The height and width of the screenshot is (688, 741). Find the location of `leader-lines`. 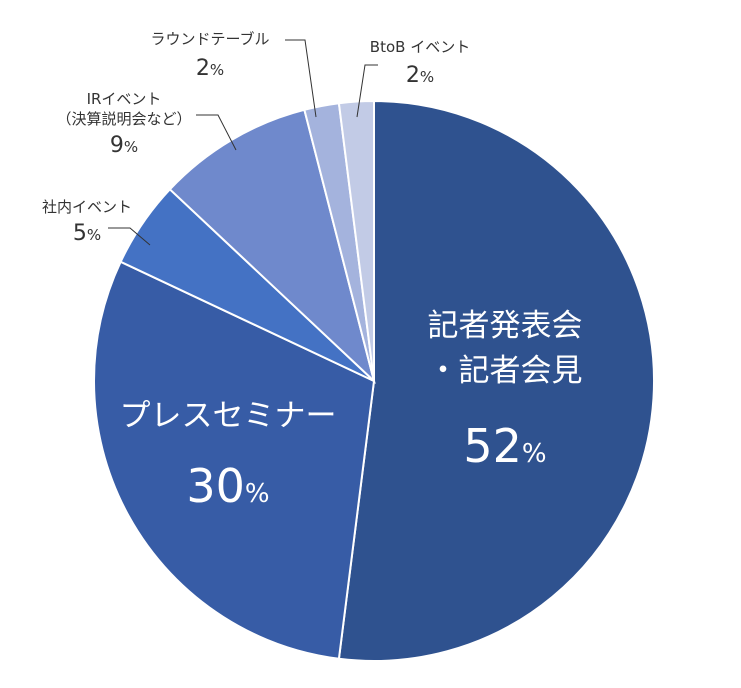

leader-lines is located at coordinates (243, 142).